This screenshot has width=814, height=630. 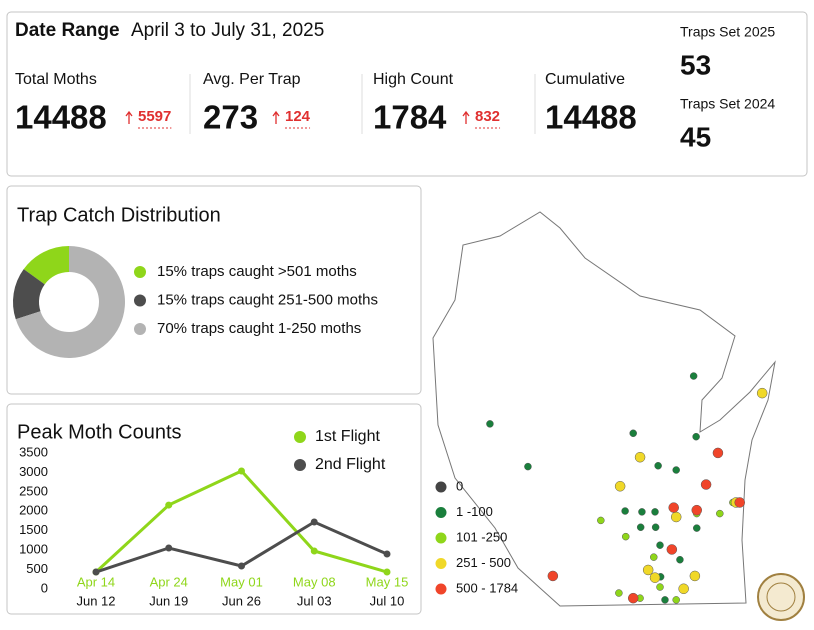 I want to click on legend-label: 101 -250, so click(x=481, y=536).